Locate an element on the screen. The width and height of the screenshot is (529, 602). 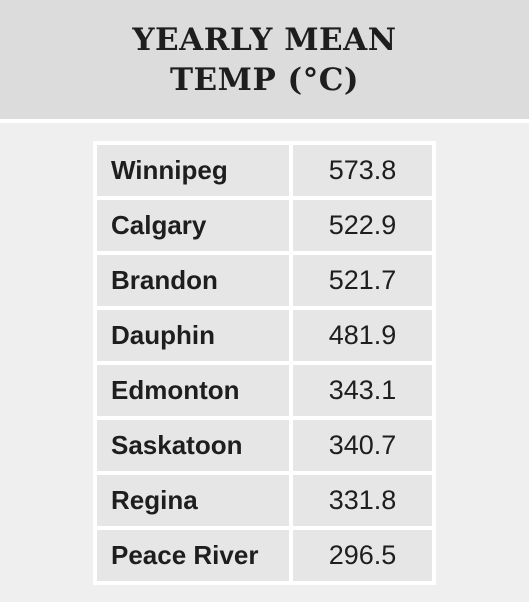
city-cell: Saskatoon is located at coordinates (193, 445).